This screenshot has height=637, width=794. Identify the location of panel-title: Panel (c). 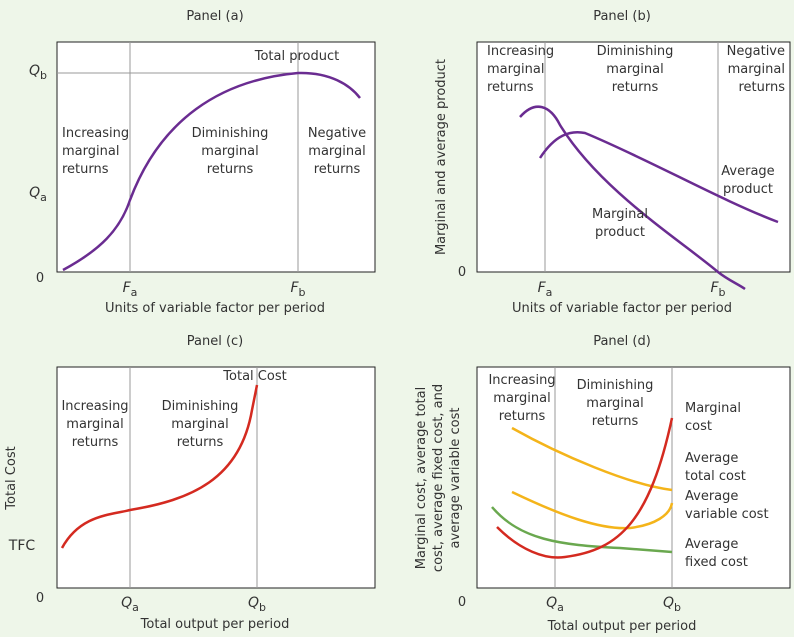
(215, 341).